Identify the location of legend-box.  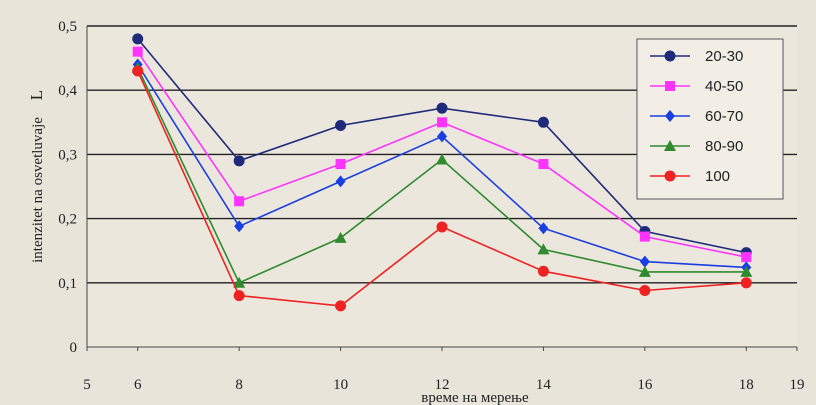
(710, 119).